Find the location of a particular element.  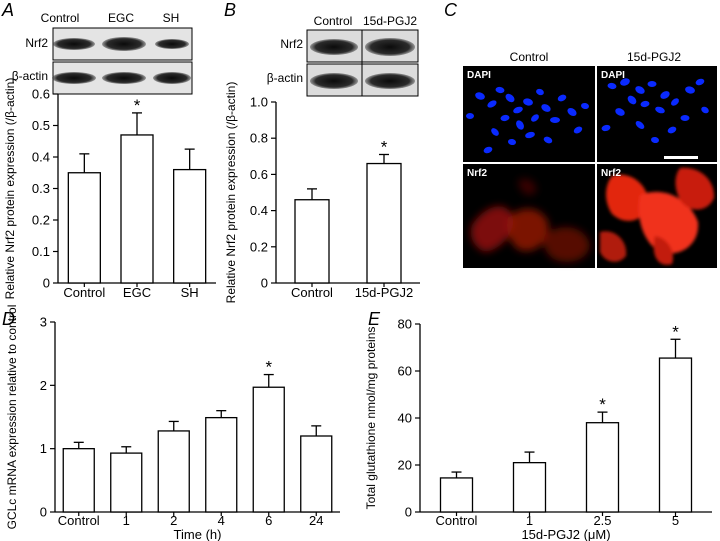

western-blot-b: Control 15d-PGJ2 Nrf2 β-actin is located at coordinates (343, 55).